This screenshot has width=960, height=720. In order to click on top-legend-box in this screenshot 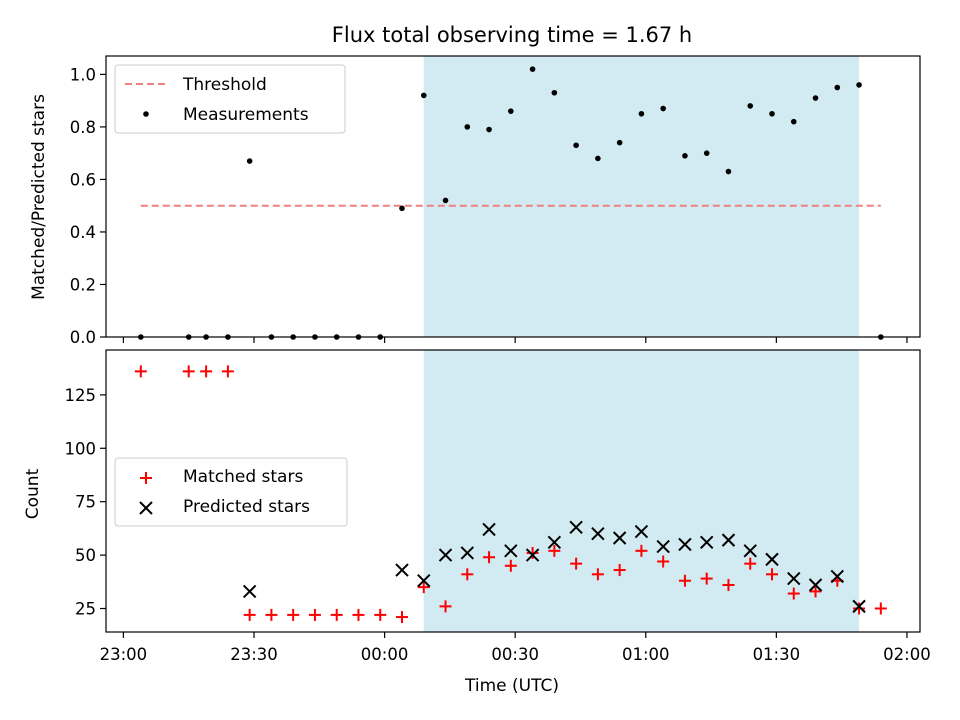, I will do `click(230, 99)`.